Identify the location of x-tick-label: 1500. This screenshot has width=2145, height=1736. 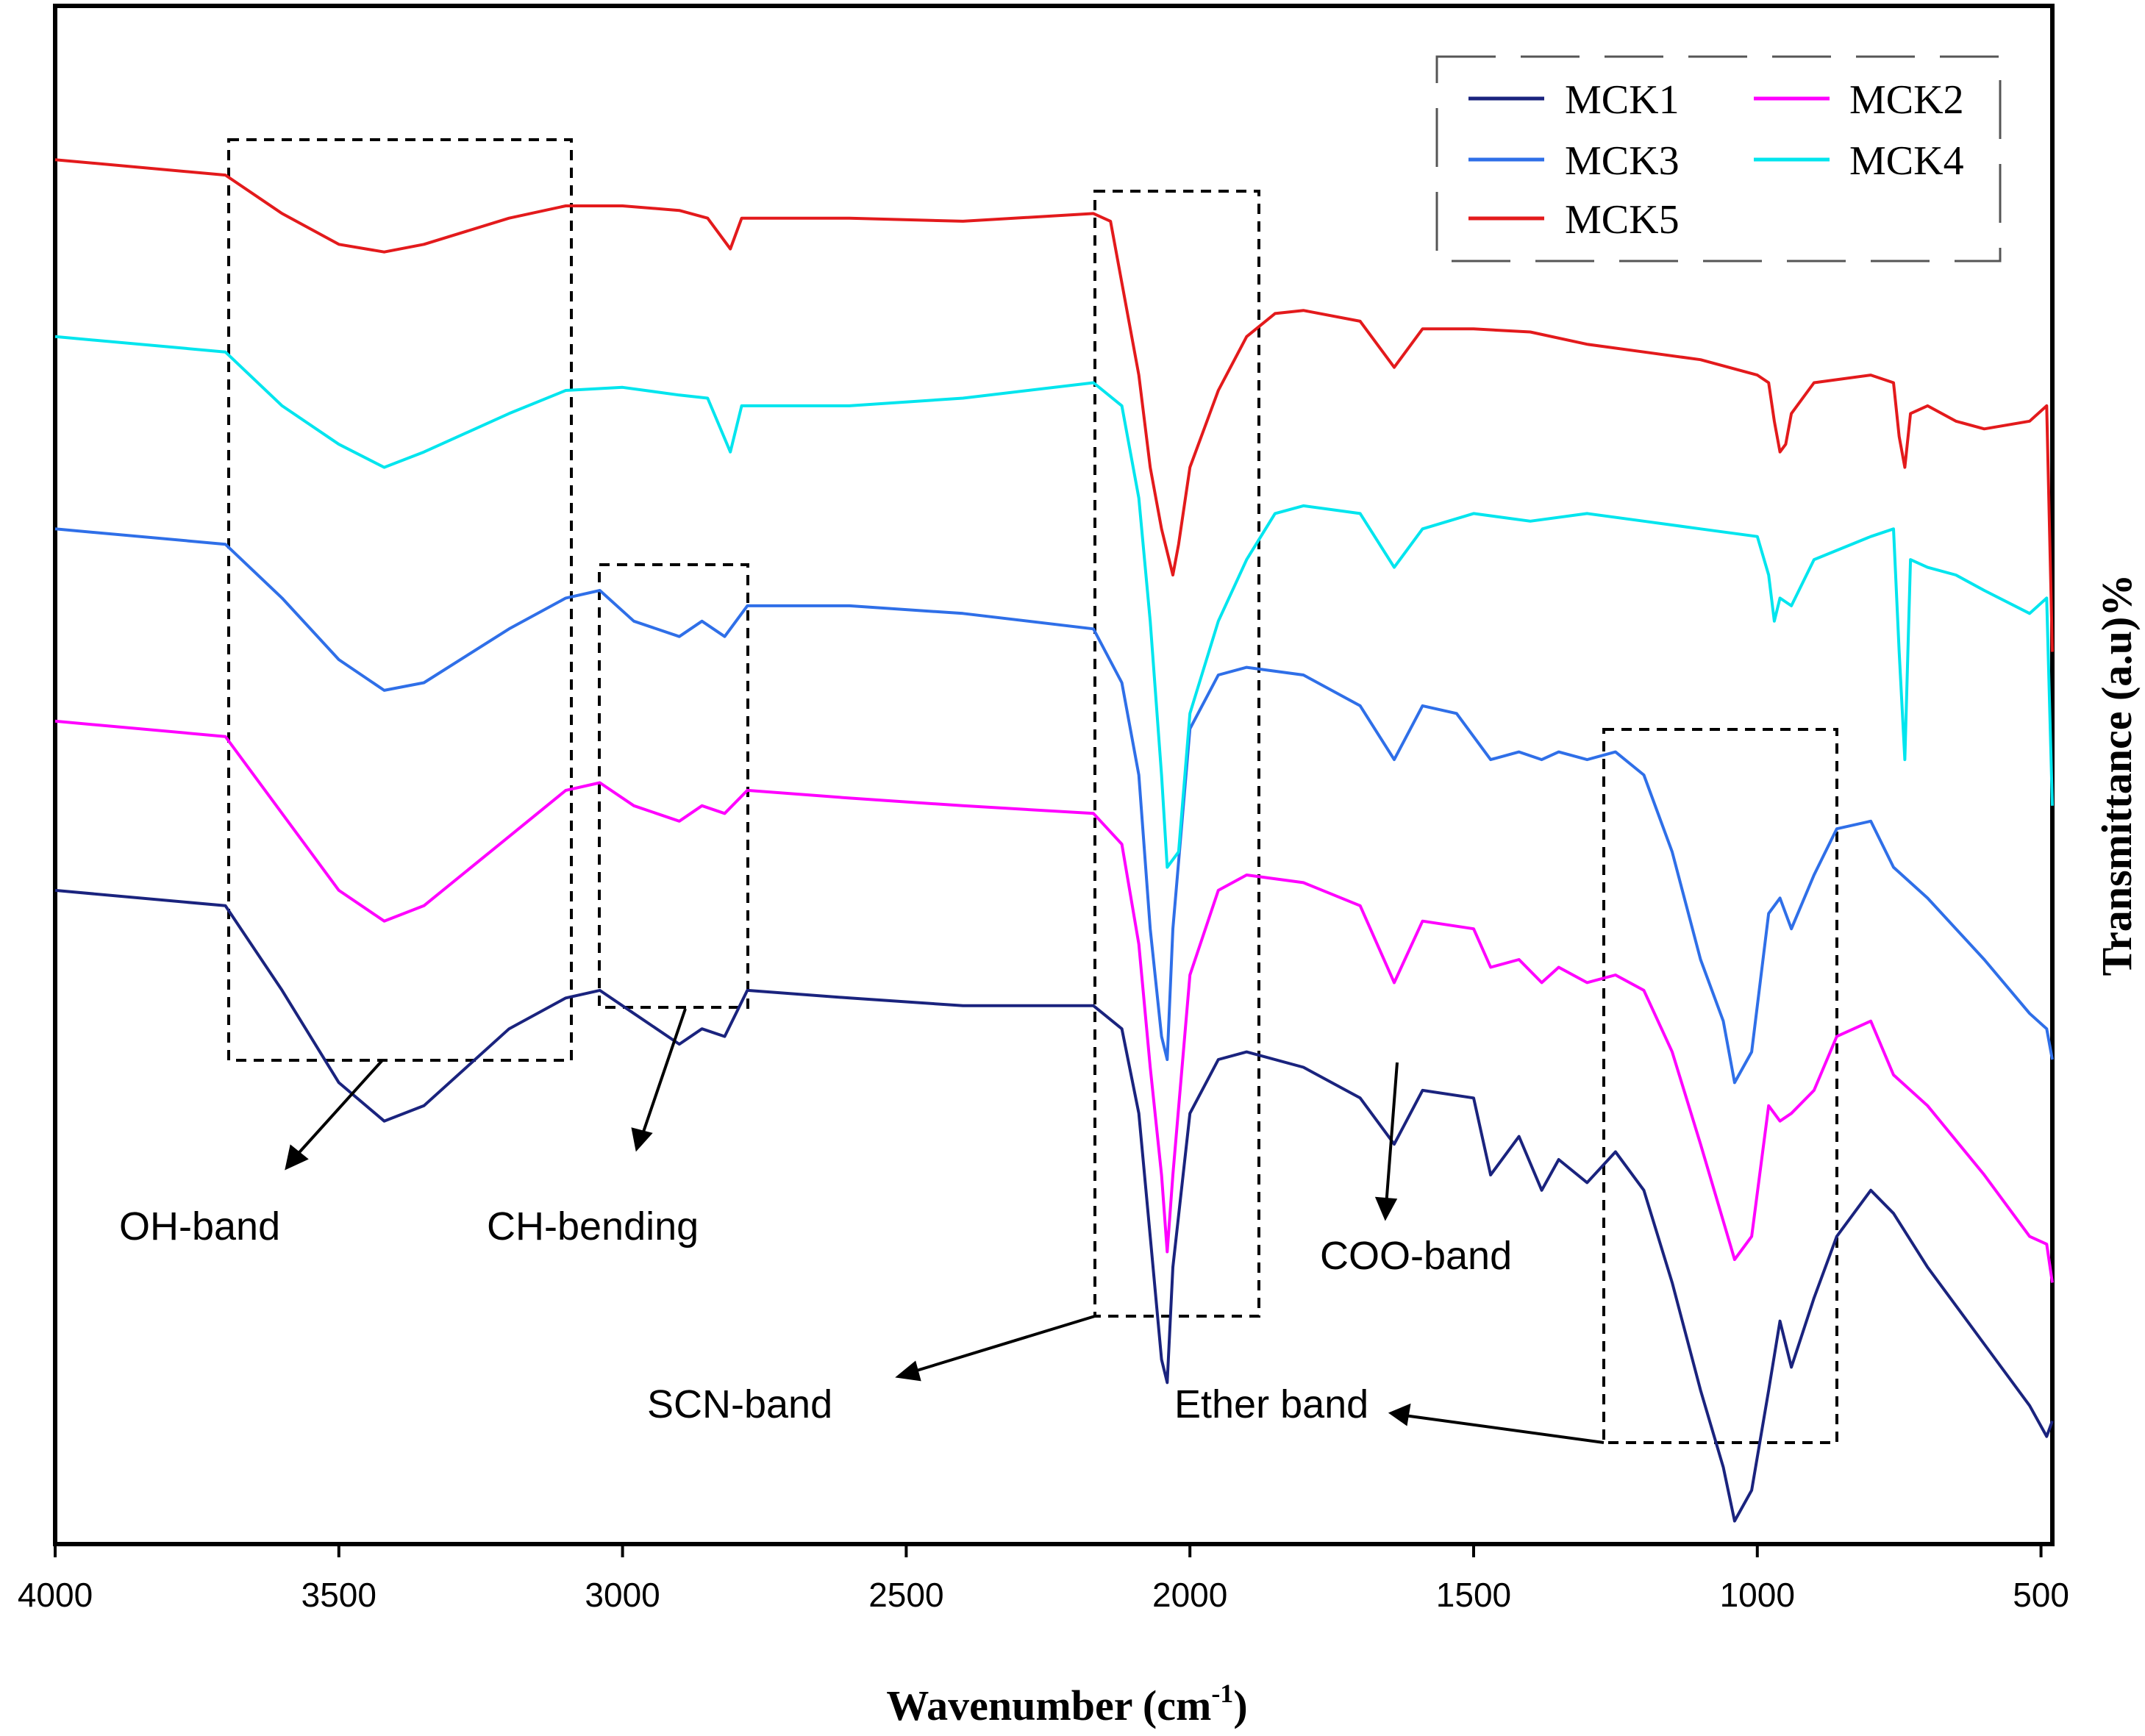
(1473, 1595).